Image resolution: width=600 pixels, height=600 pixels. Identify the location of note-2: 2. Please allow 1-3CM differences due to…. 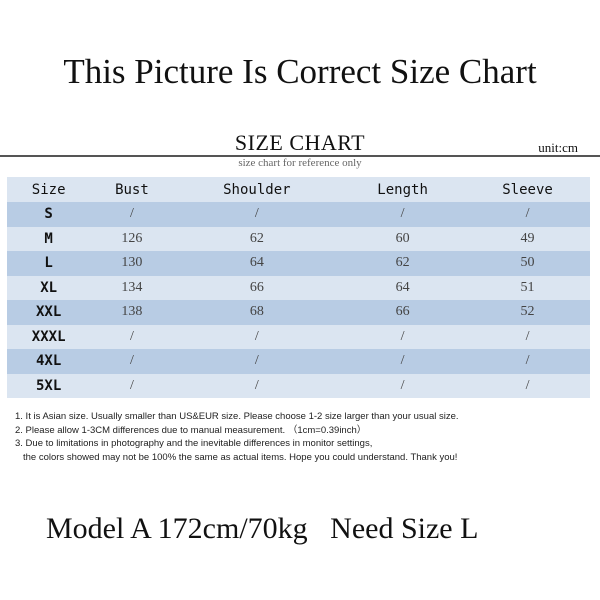
(191, 430).